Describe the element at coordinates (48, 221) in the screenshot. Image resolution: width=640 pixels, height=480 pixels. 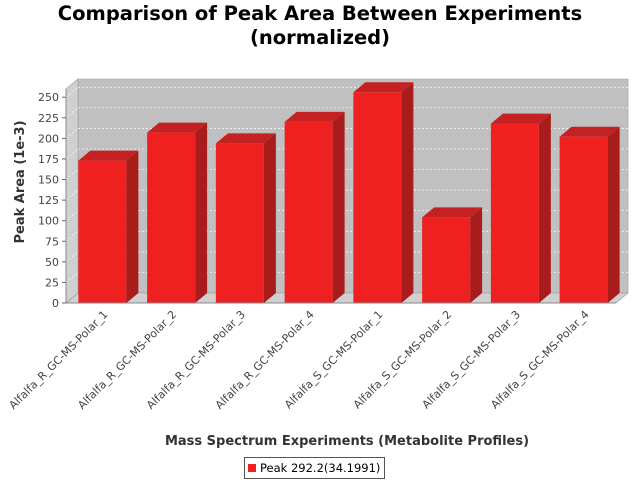
I see `y-tick-label: 100` at that location.